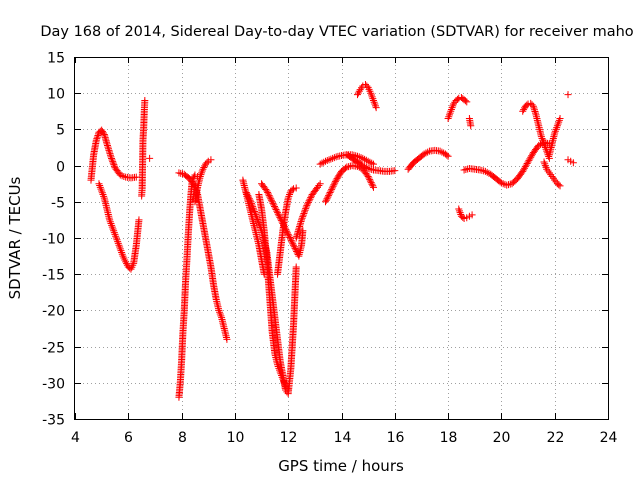  Describe the element at coordinates (53, 276) in the screenshot. I see `y-tick-label: -15` at that location.